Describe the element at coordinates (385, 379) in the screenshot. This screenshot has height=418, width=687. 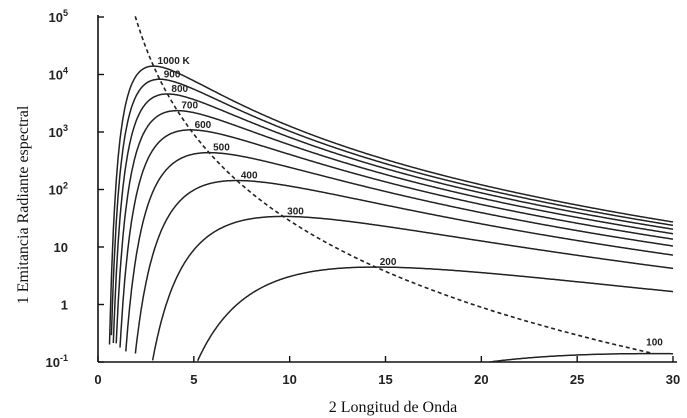
I see `x-tick-label: 15` at that location.